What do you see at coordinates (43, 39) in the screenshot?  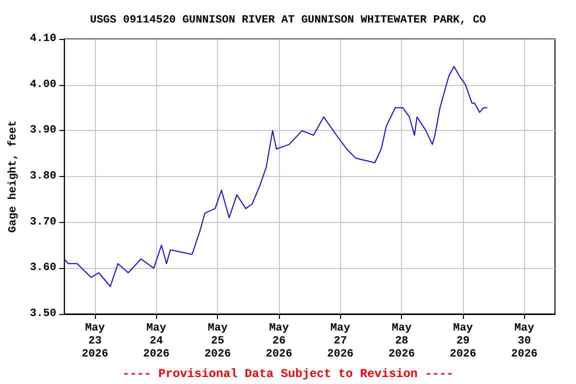 I see `y-tick-label: 4.10` at bounding box center [43, 39].